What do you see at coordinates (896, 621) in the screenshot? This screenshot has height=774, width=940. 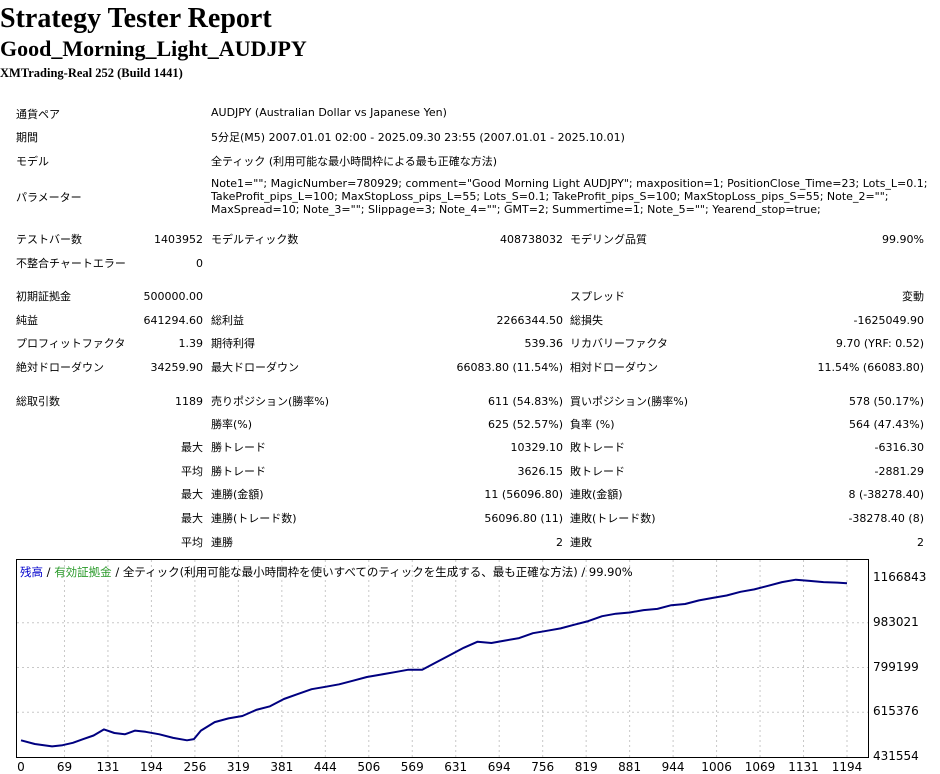 I see `y-tick-label: 983021` at bounding box center [896, 621].